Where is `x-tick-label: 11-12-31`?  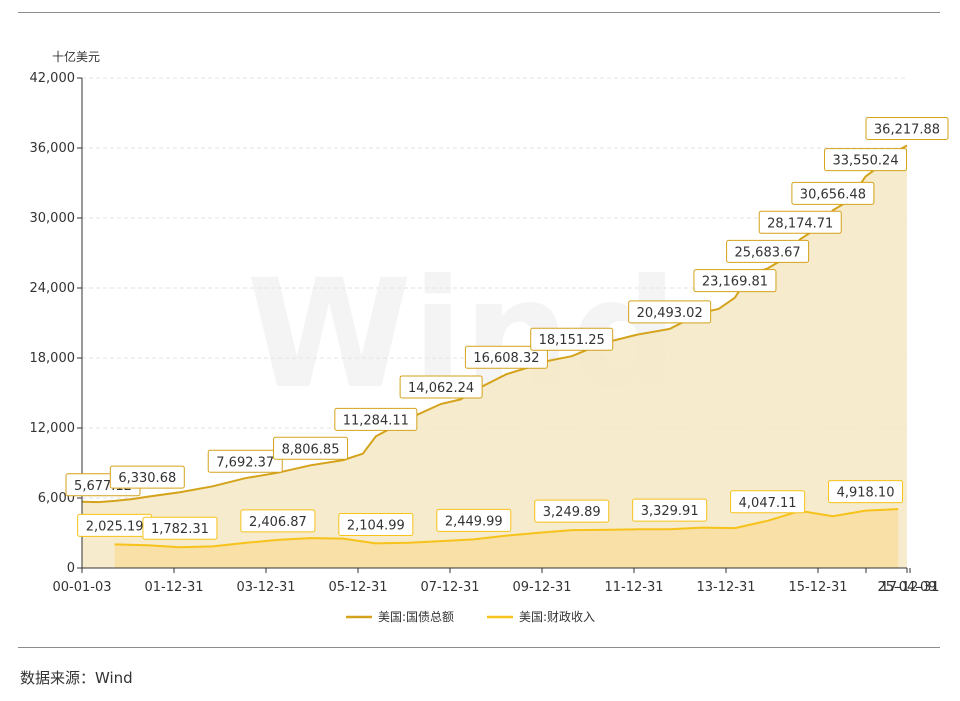
x-tick-label: 11-12-31 is located at coordinates (633, 587).